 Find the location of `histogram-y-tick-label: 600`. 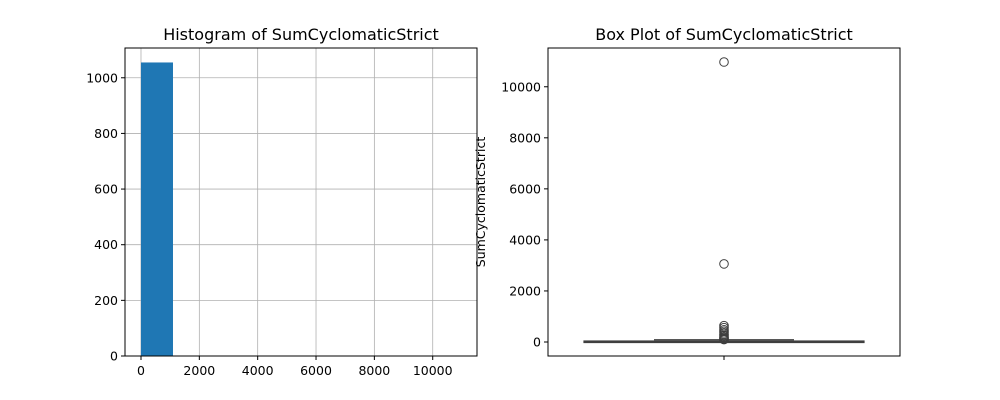

histogram-y-tick-label: 600 is located at coordinates (106, 189).